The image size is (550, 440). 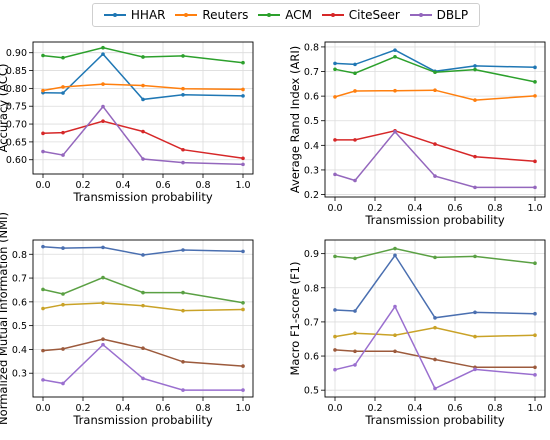 What do you see at coordinates (295, 318) in the screenshot?
I see `y-axis-label: Macro F1-score (F1)` at bounding box center [295, 318].